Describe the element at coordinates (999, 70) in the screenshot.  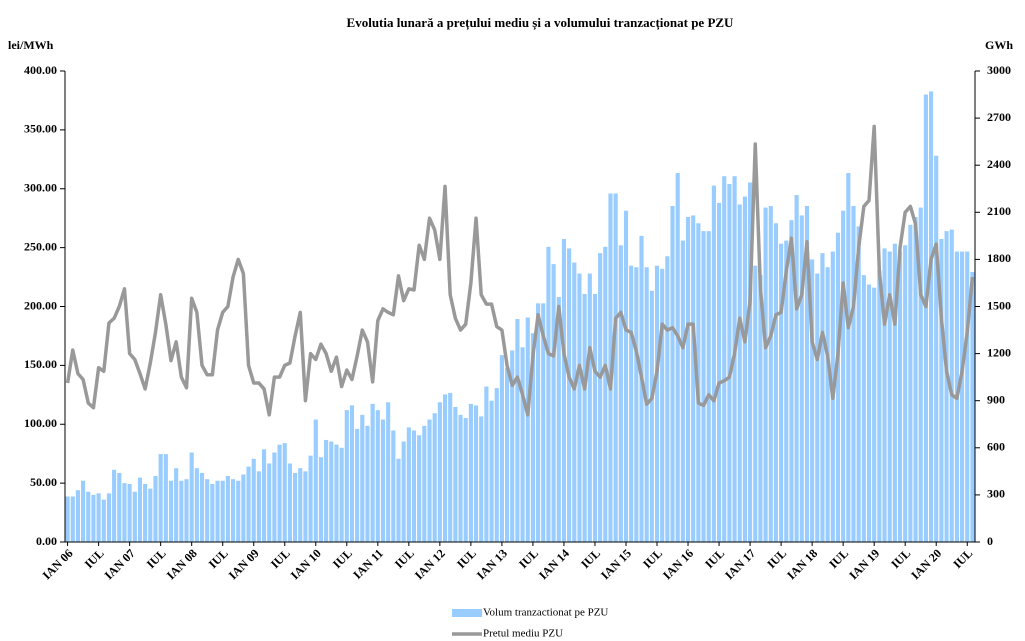
I see `y2-tick-label: 3000` at that location.